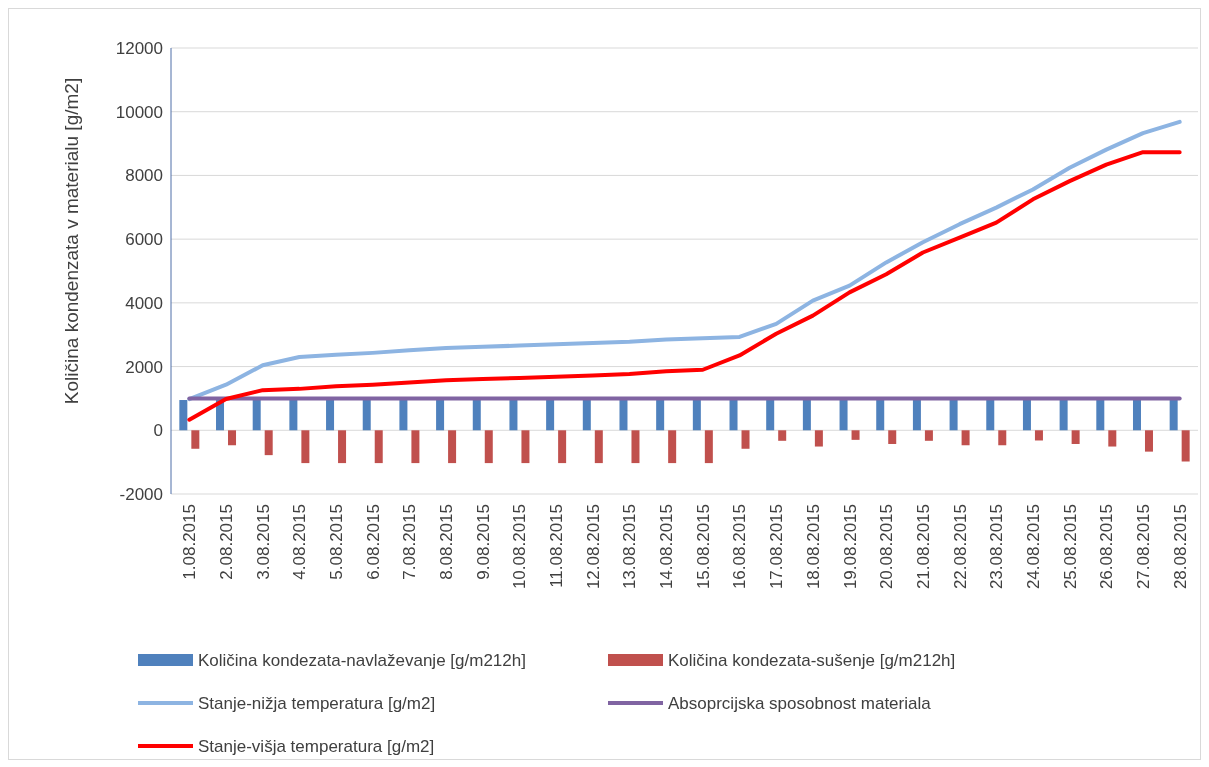  What do you see at coordinates (800, 703) in the screenshot?
I see `legend-label: Absoprcijska sposobnost materiala` at bounding box center [800, 703].